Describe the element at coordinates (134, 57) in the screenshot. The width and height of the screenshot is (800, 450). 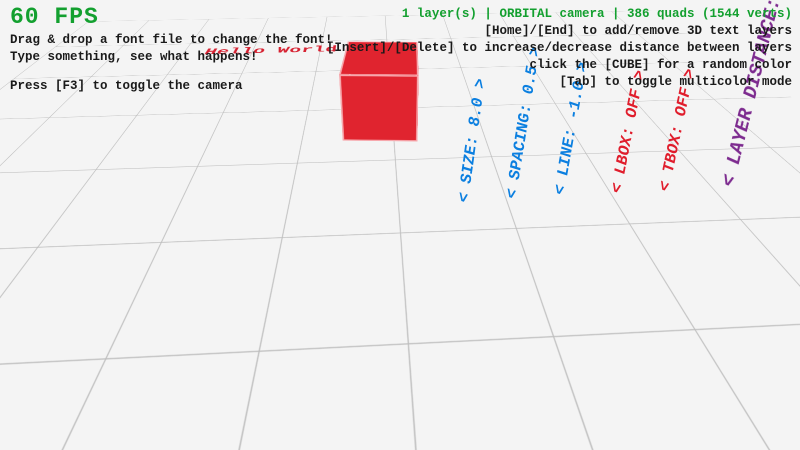
I see `hud-left-line-1: Type something, see what happens!` at that location.